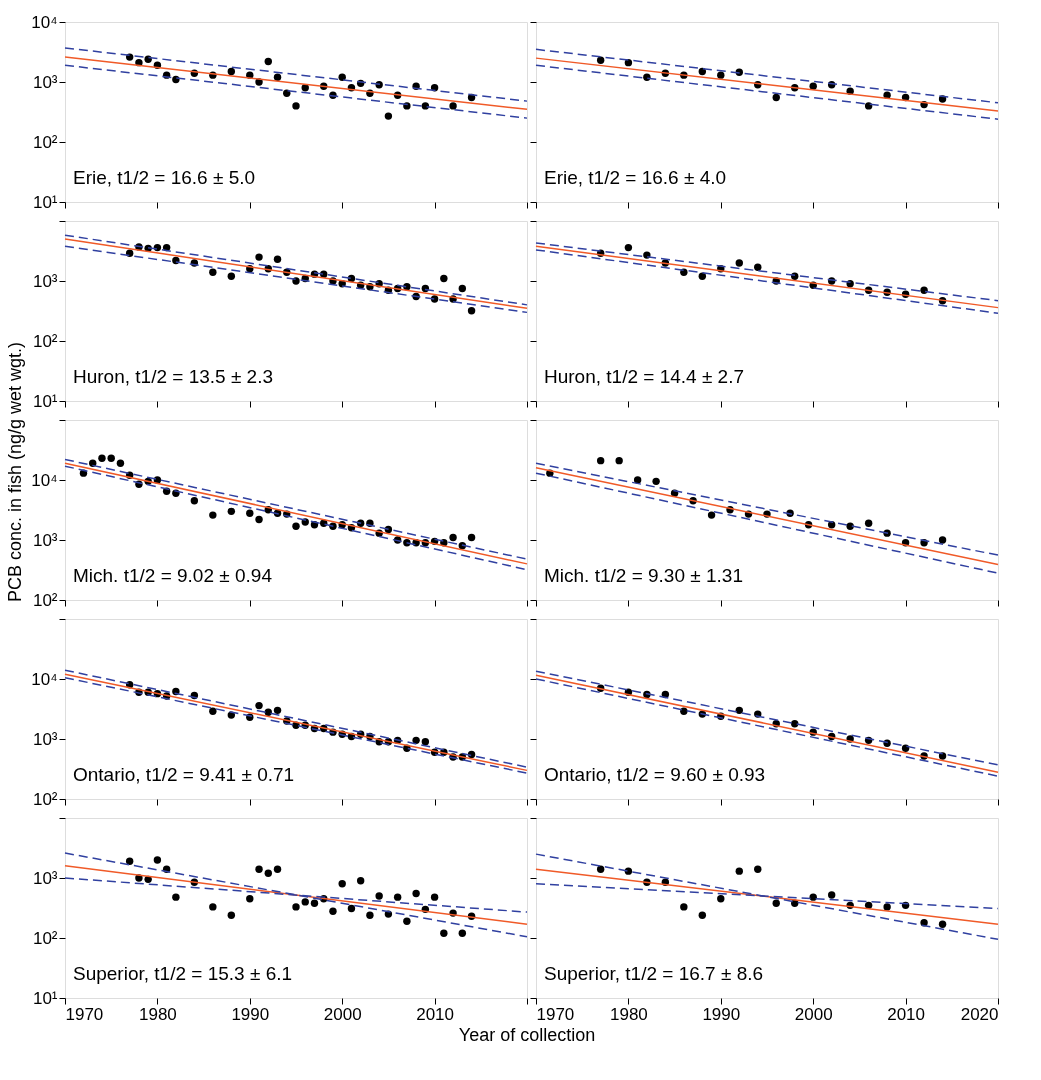 The width and height of the screenshot is (1041, 1080). I want to click on x-tick-label: 2010, so click(906, 1014).